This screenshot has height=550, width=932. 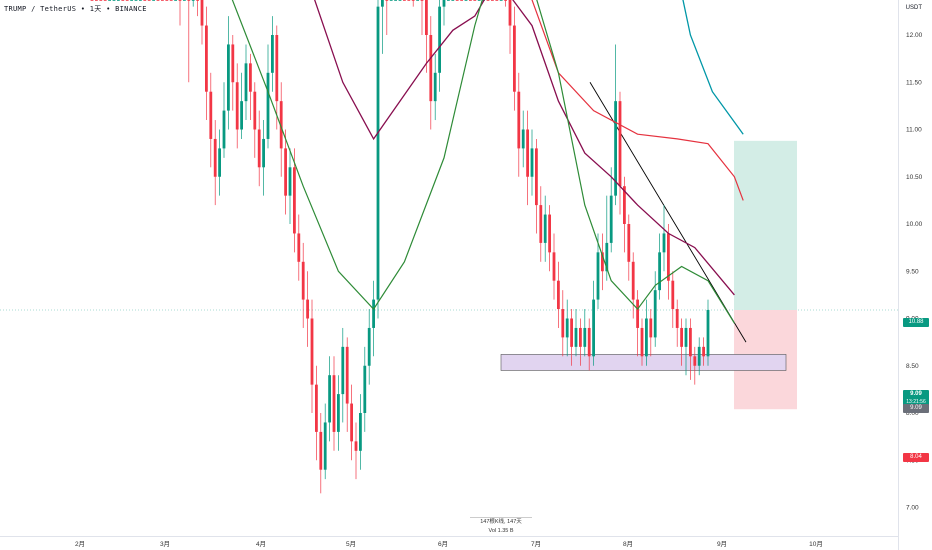 What do you see at coordinates (95, 9) in the screenshot?
I see `interval-label: 1天` at bounding box center [95, 9].